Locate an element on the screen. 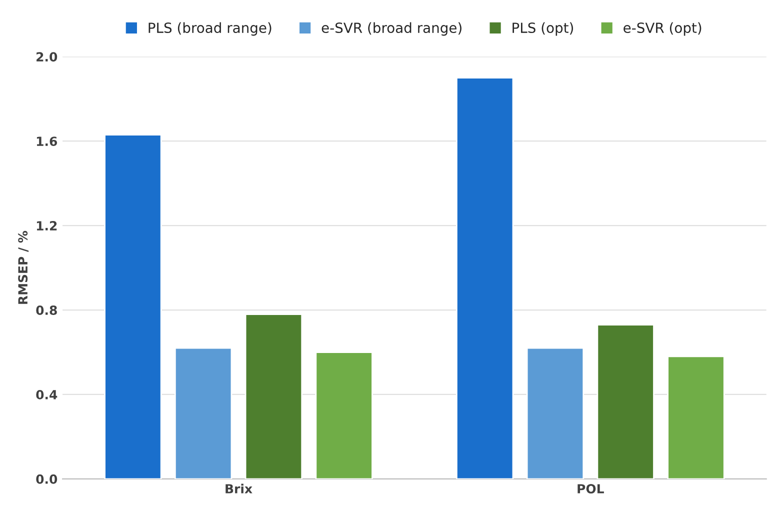 The image size is (782, 515). x-tick-label: POL is located at coordinates (591, 489).